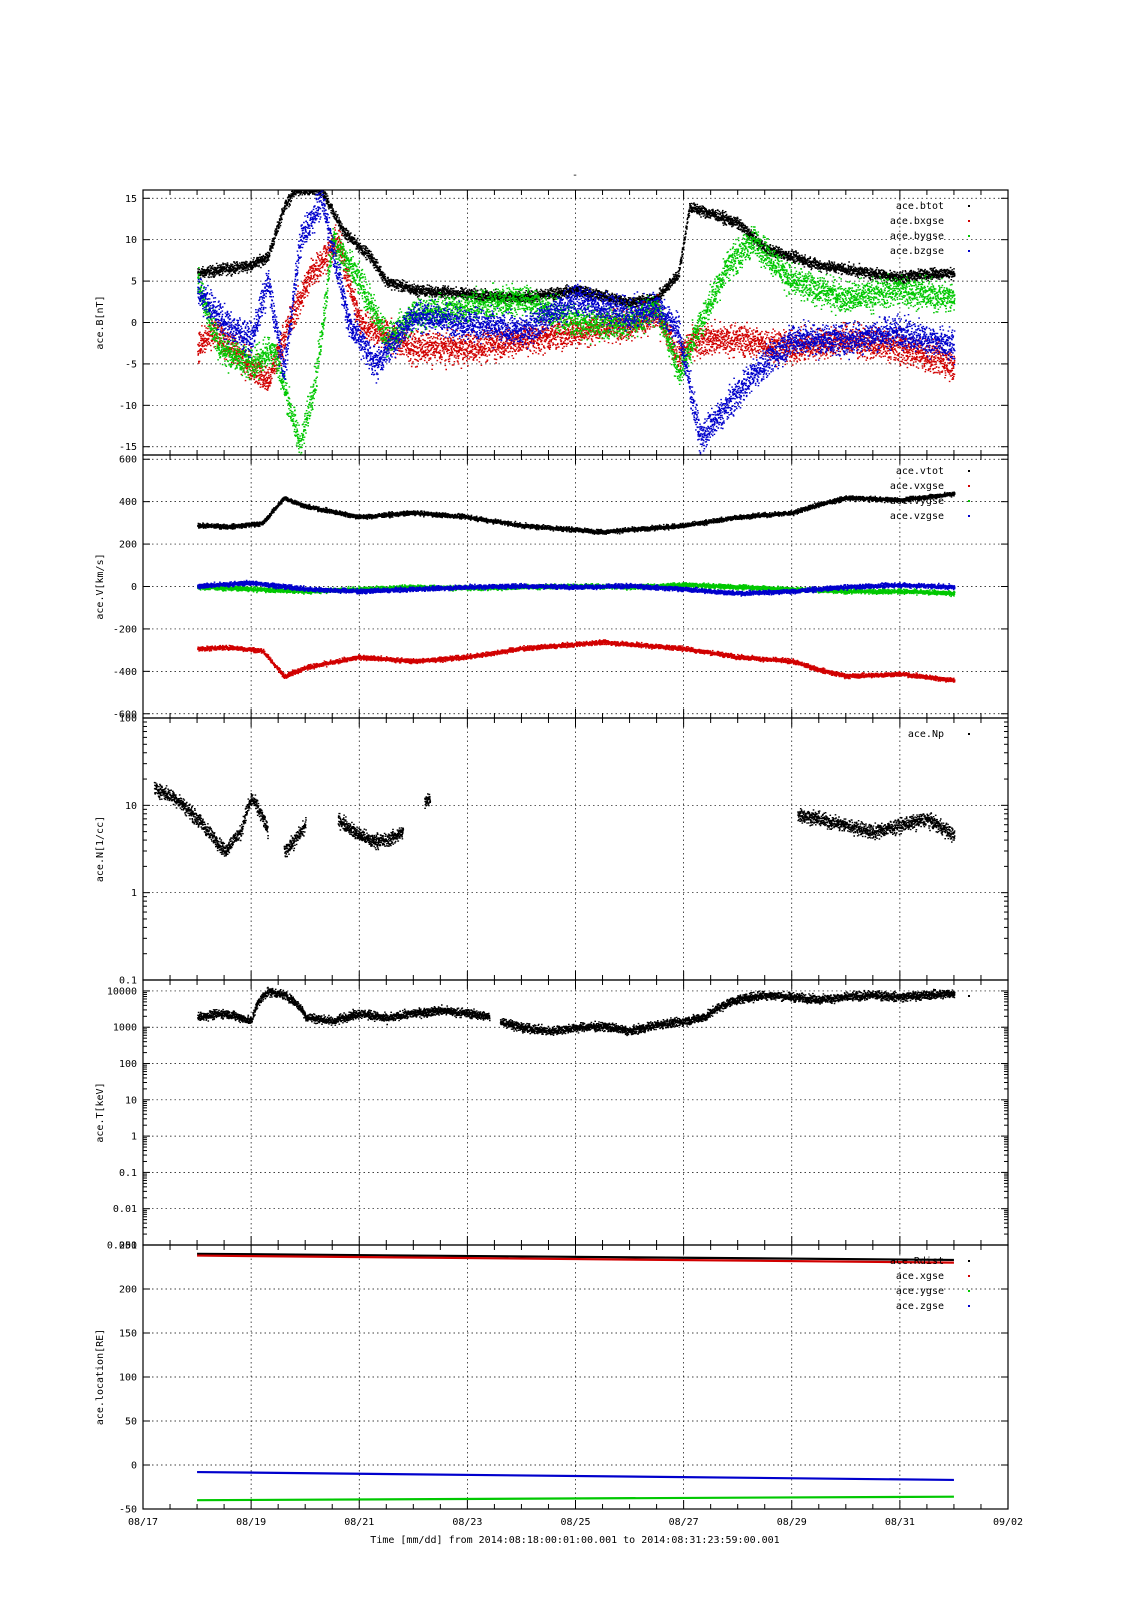 This screenshot has width=1131, height=1600. Describe the element at coordinates (917, 516) in the screenshot. I see `legend-label: ace.vzgse` at that location.